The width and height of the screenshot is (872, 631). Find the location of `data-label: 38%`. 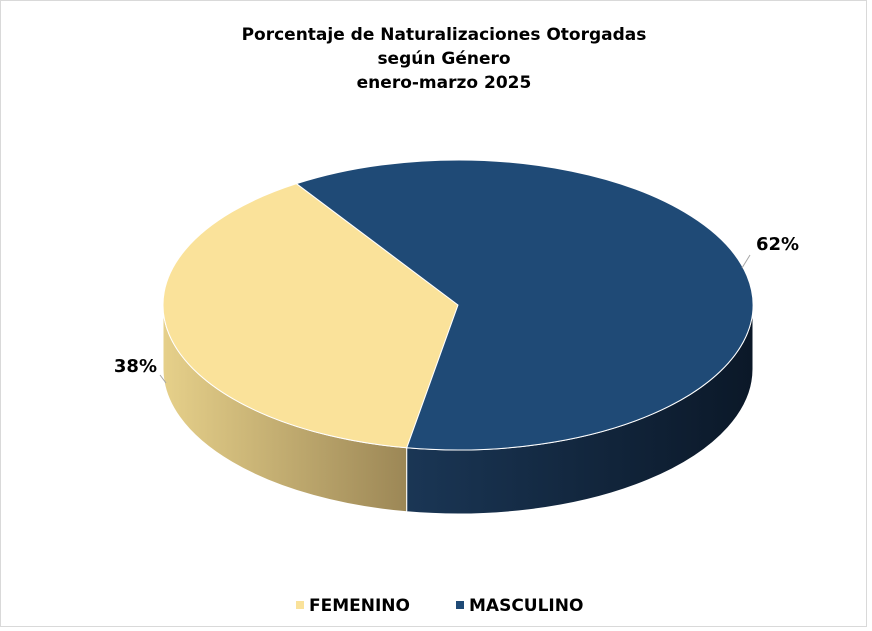

data-label: 38% is located at coordinates (135, 366).